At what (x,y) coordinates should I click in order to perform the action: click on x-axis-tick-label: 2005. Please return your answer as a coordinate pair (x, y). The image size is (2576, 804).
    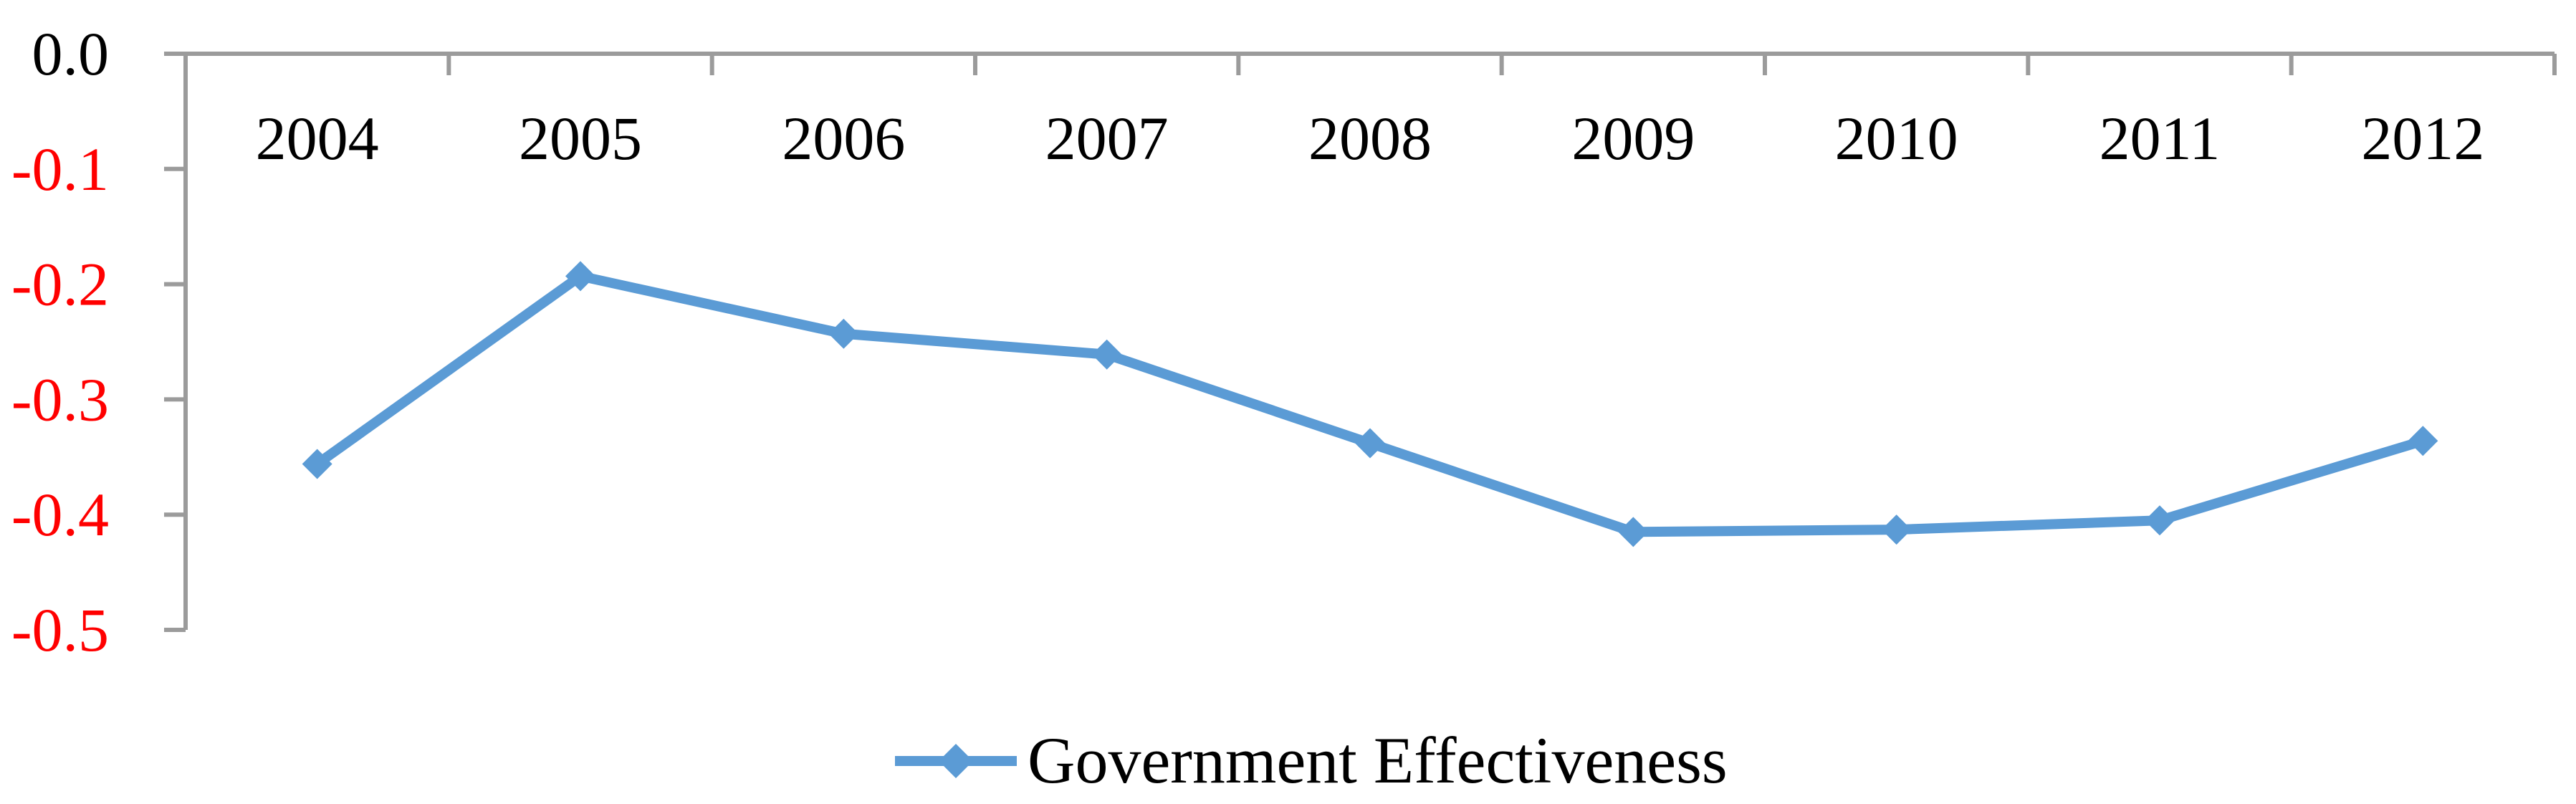
    Looking at the image, I should click on (580, 138).